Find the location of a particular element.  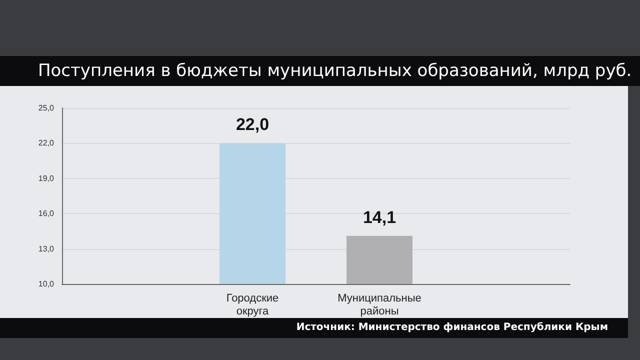

y-tick-label: 13,0 is located at coordinates (46, 249).